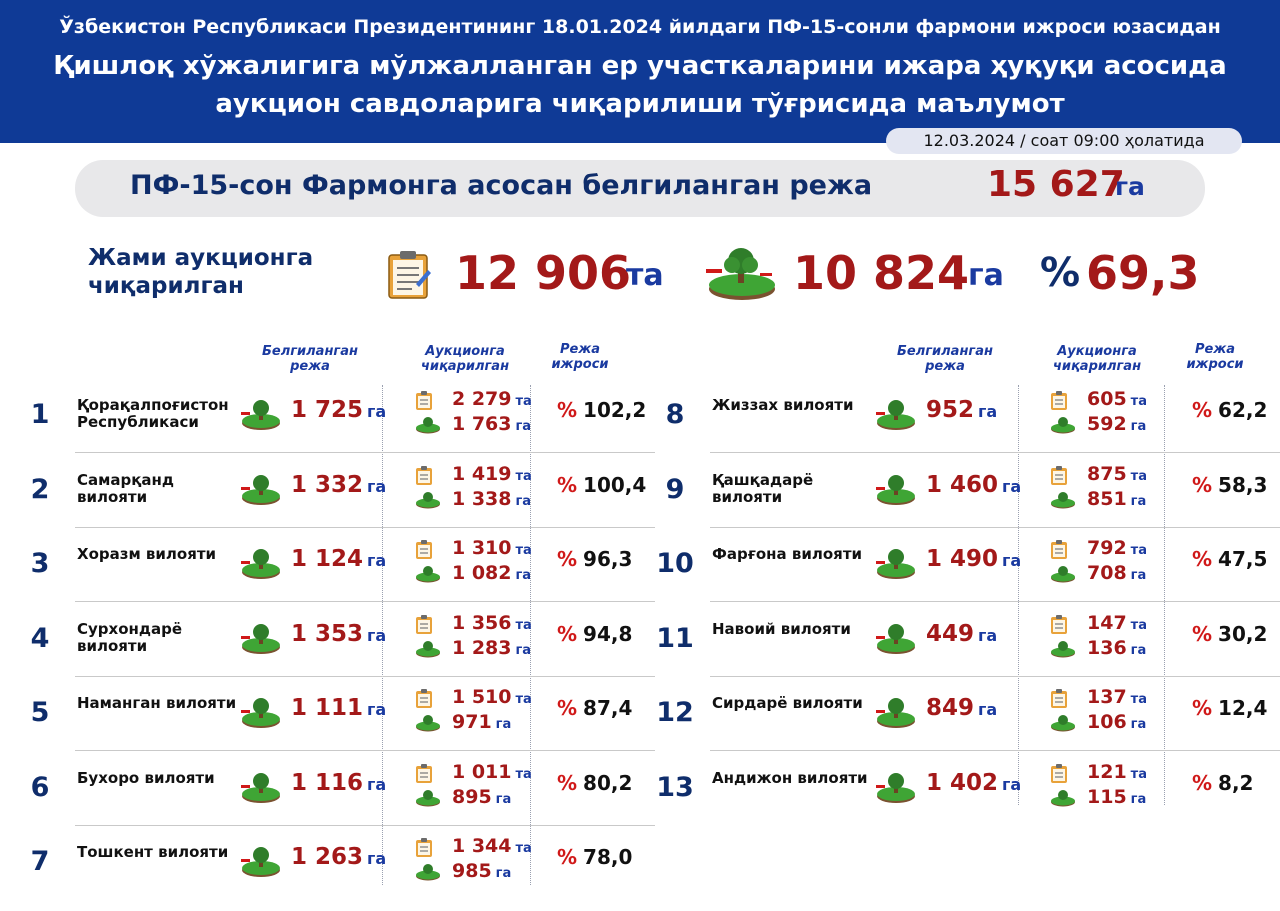 The height and width of the screenshot is (911, 1280). Describe the element at coordinates (1107, 697) in the screenshot. I see `auction-count: 137` at that location.